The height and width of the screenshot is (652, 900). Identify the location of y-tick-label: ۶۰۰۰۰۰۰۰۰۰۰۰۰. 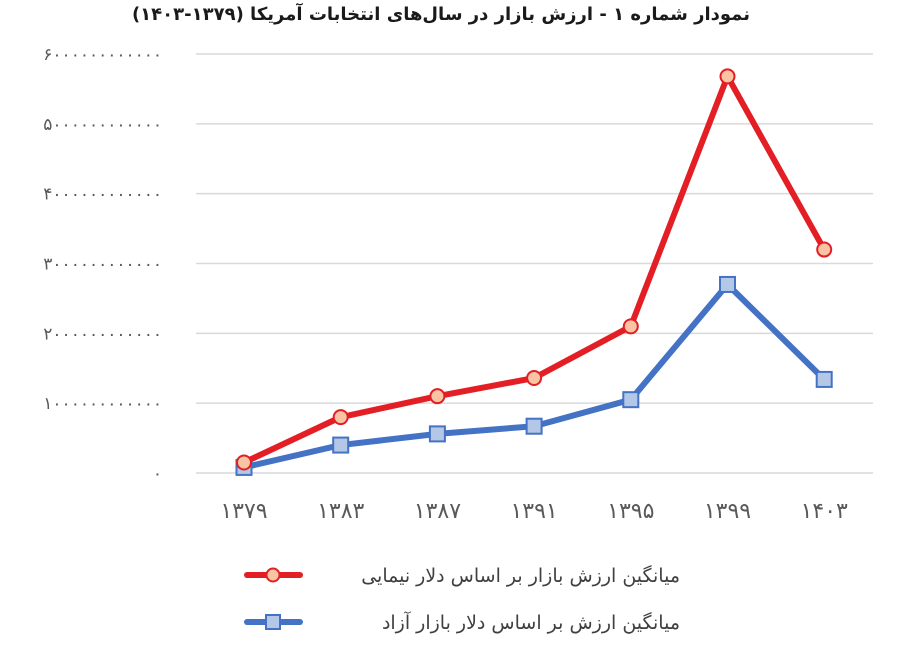
(102, 55).